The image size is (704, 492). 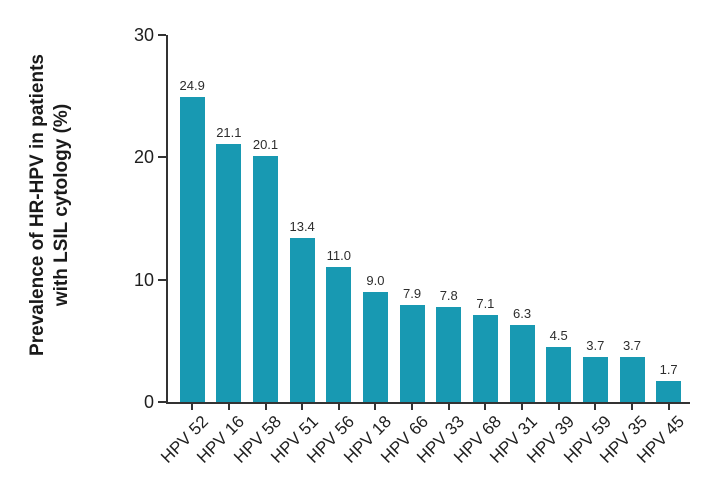 What do you see at coordinates (668, 370) in the screenshot?
I see `bar-value-label: 1.7` at bounding box center [668, 370].